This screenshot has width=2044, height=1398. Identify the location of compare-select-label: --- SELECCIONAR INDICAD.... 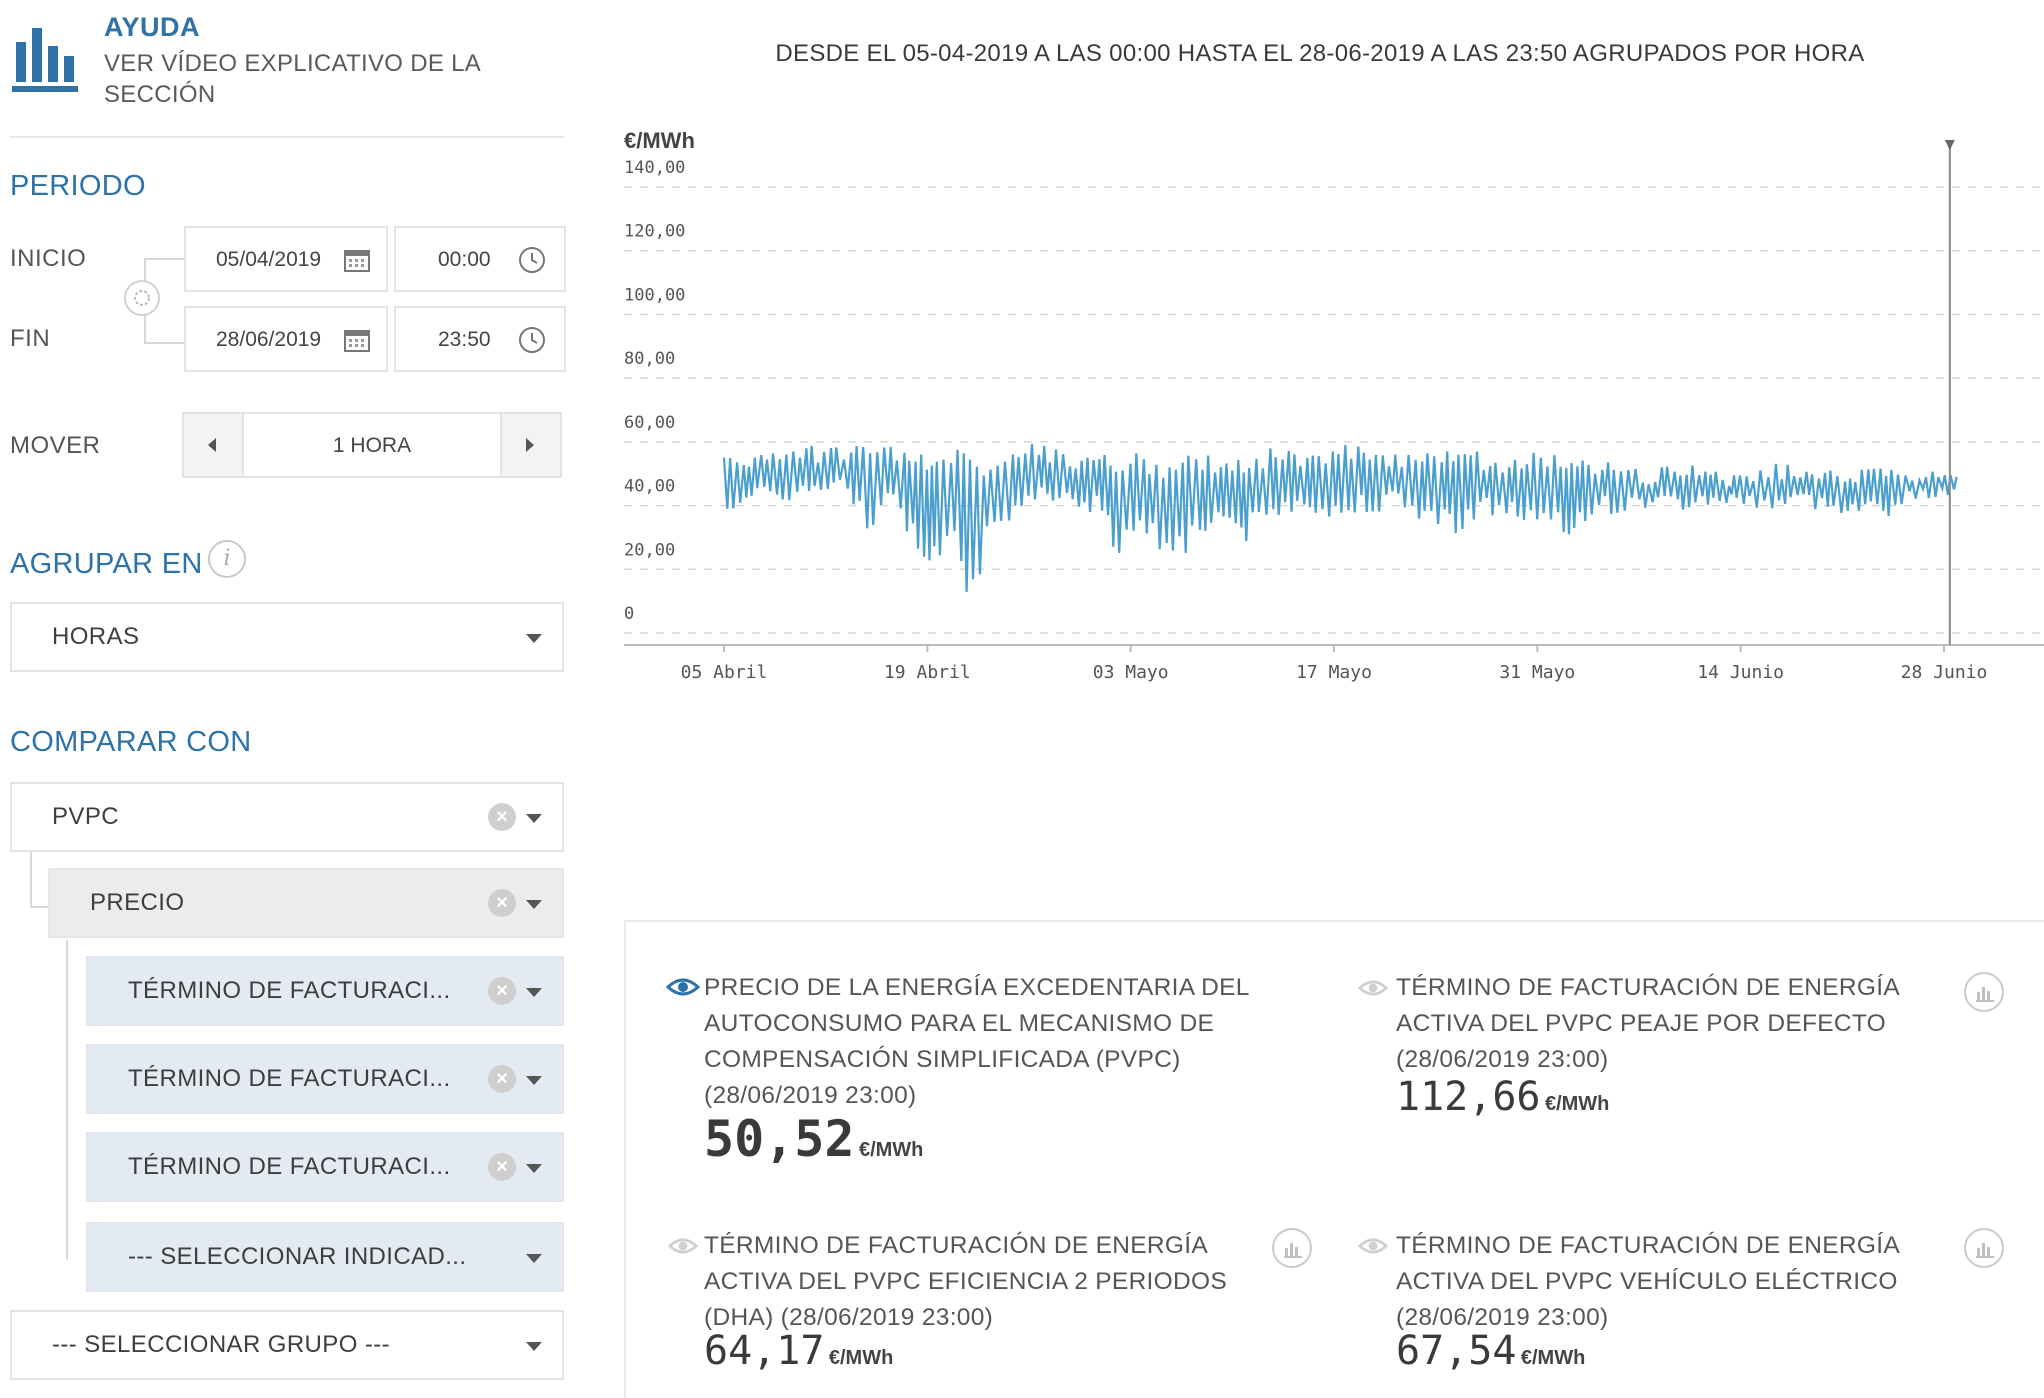
(297, 1256).